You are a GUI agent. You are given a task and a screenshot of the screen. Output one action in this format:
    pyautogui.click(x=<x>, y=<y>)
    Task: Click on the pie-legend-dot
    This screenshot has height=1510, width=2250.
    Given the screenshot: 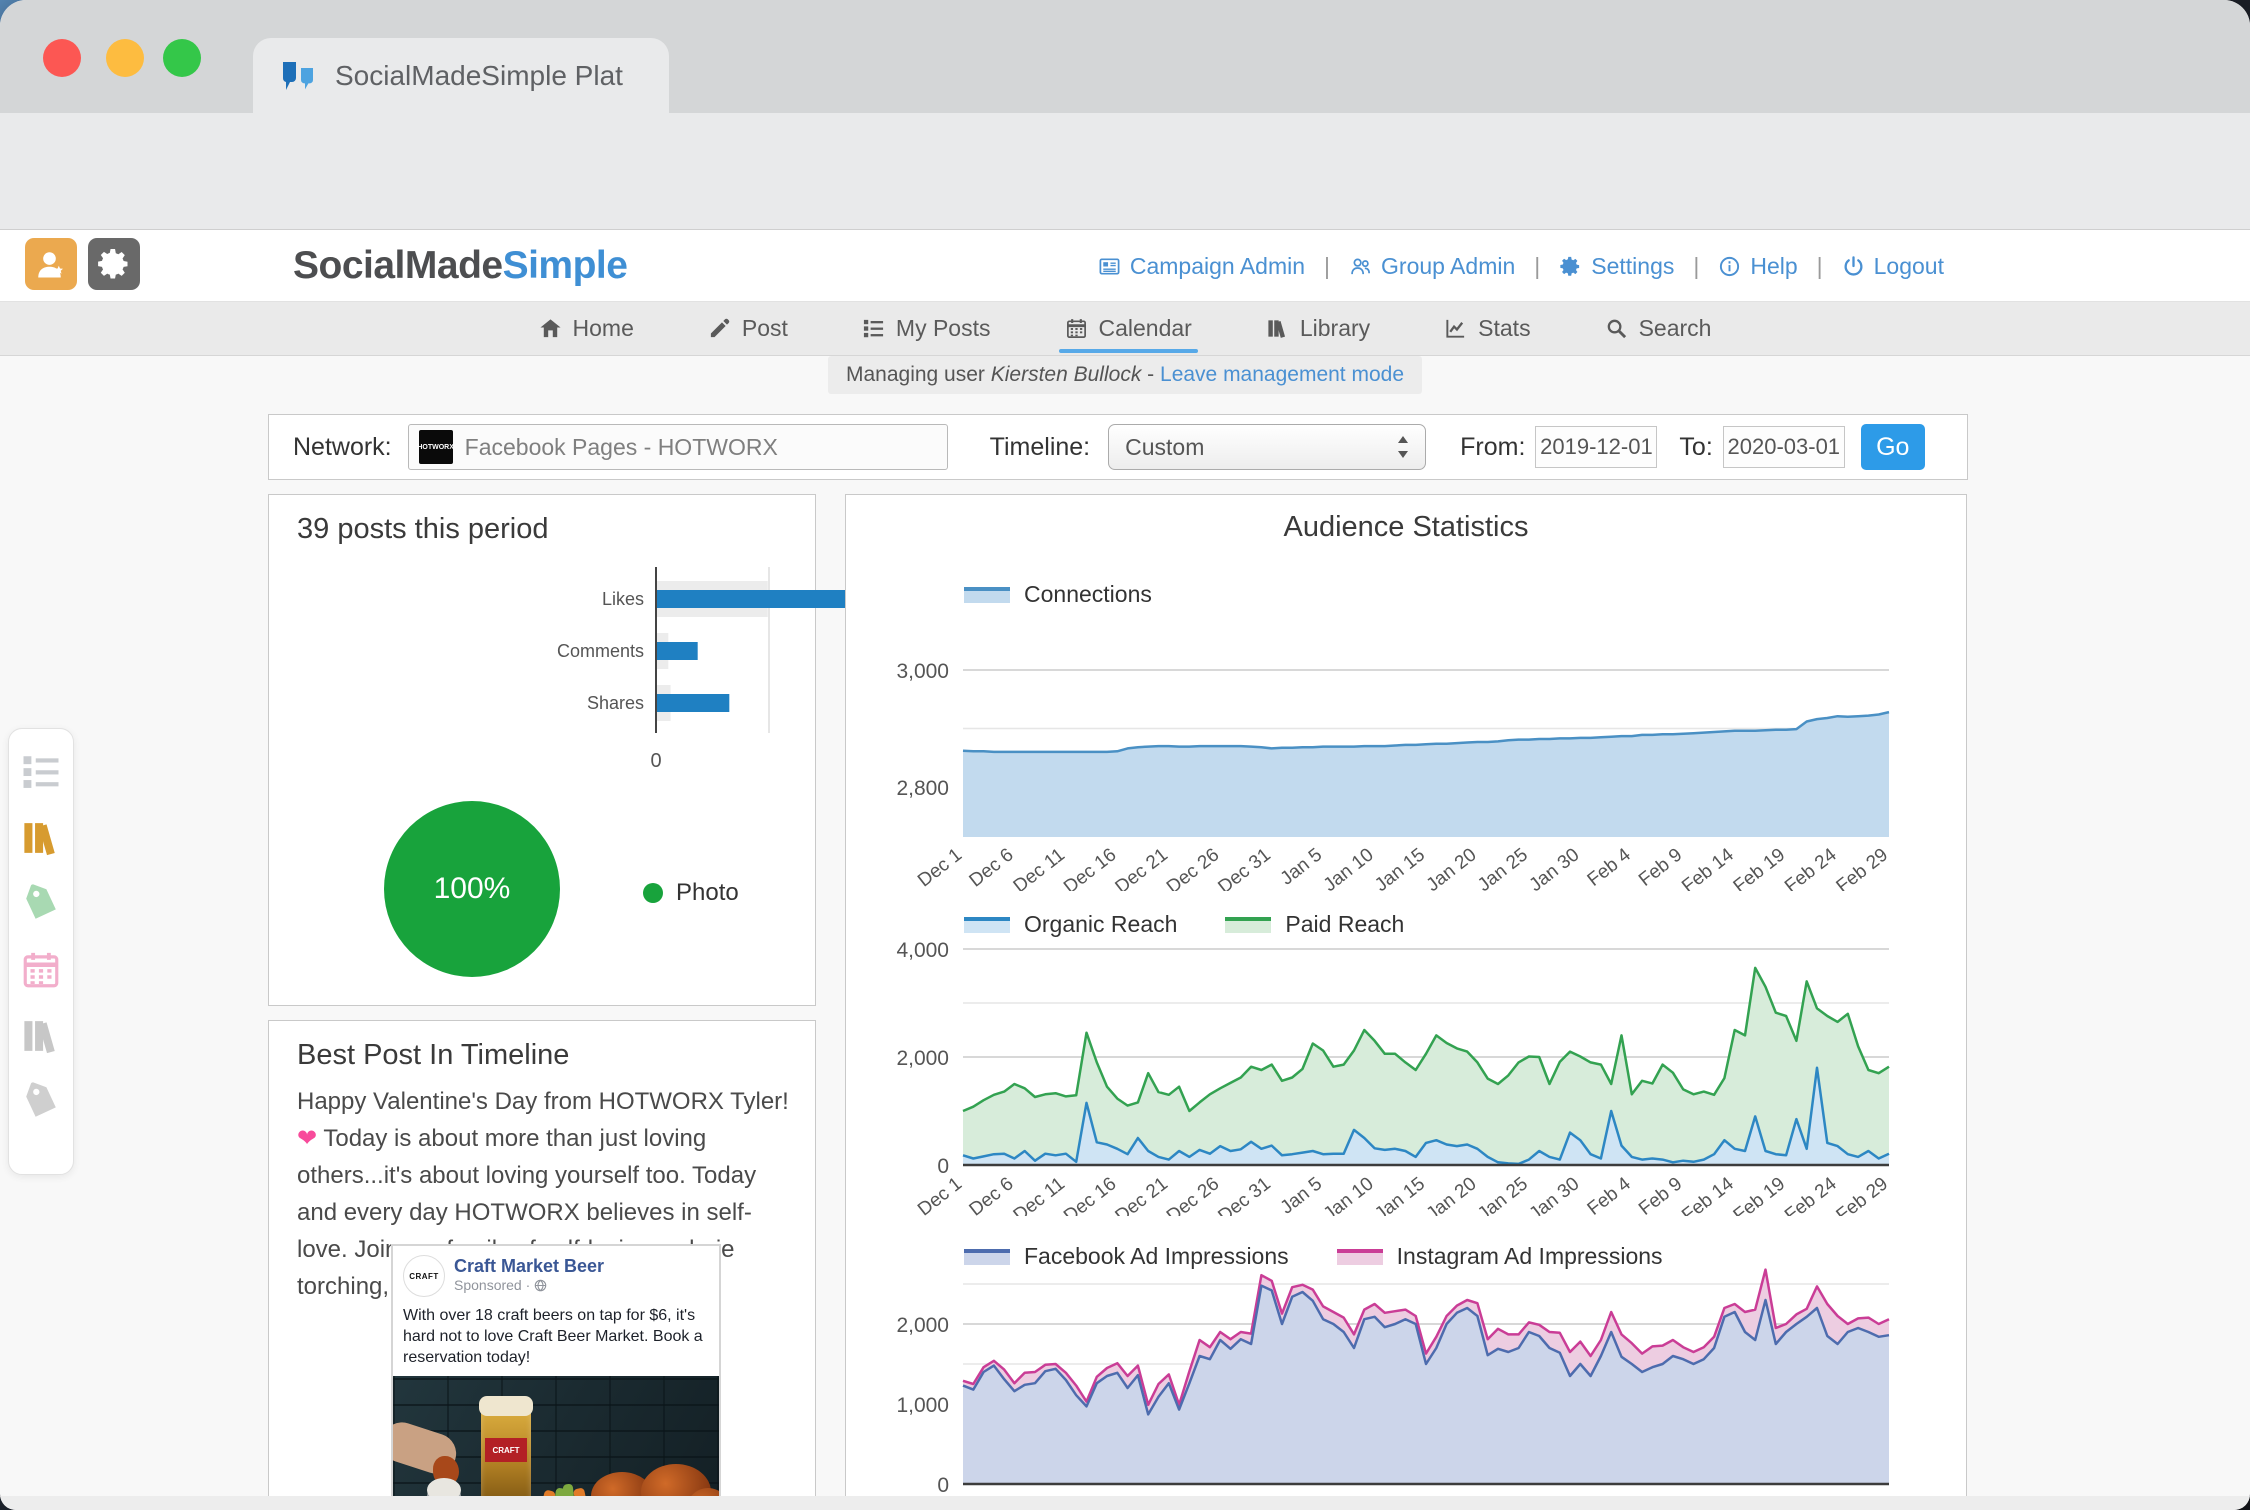 What is the action you would take?
    pyautogui.click(x=653, y=893)
    